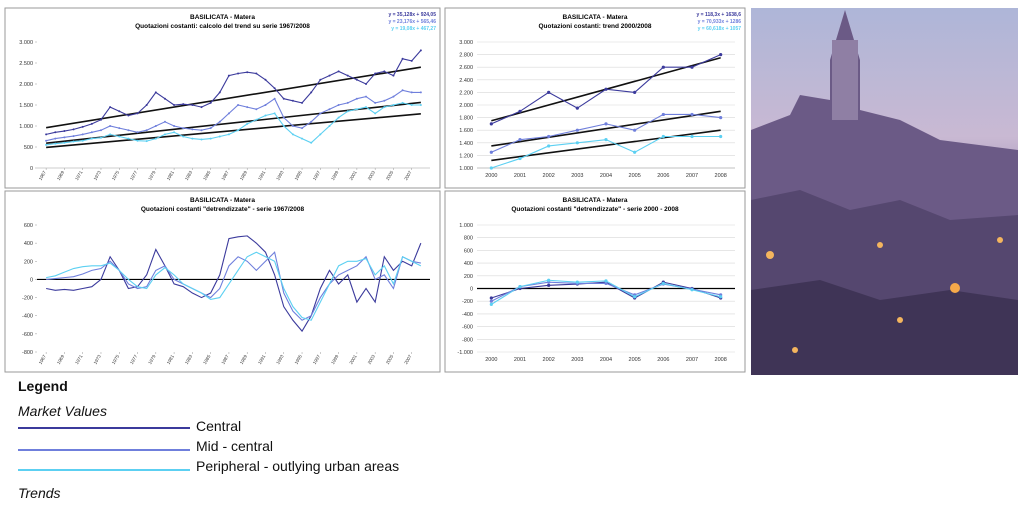 The height and width of the screenshot is (506, 1018). Describe the element at coordinates (412, 15) in the screenshot. I see `equation: y = 35,128x + 924,05` at that location.